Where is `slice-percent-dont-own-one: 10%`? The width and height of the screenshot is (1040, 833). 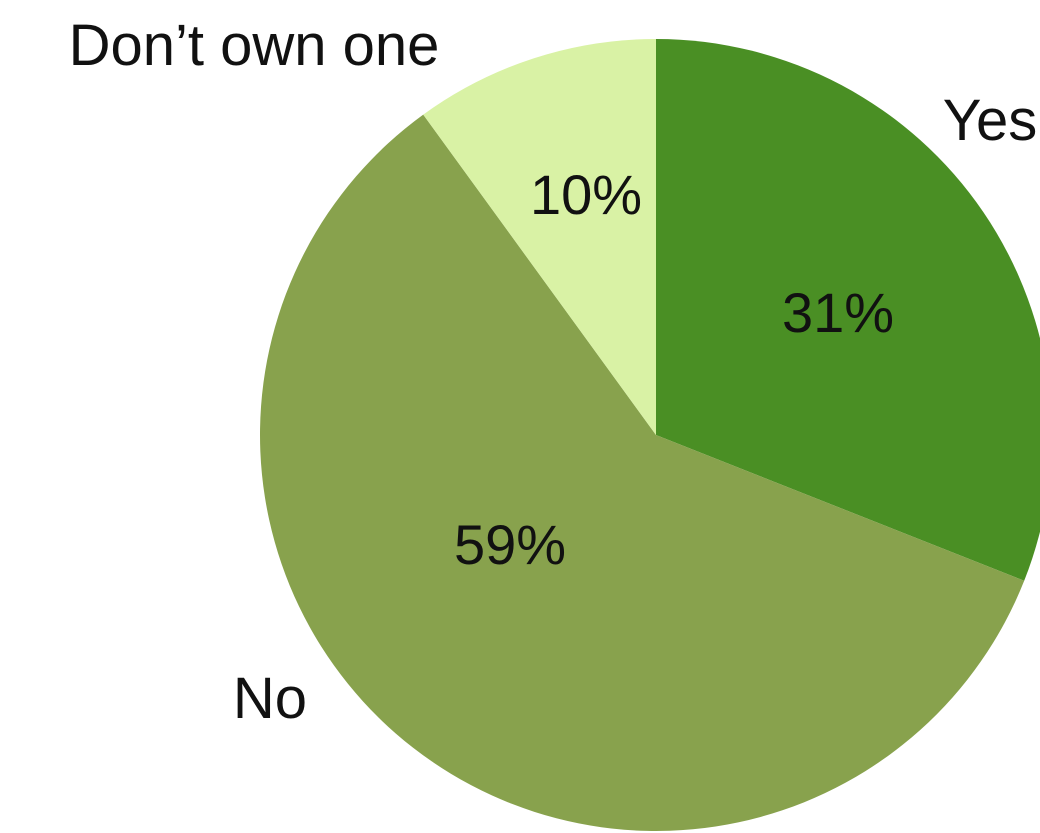
slice-percent-dont-own-one: 10% is located at coordinates (586, 194).